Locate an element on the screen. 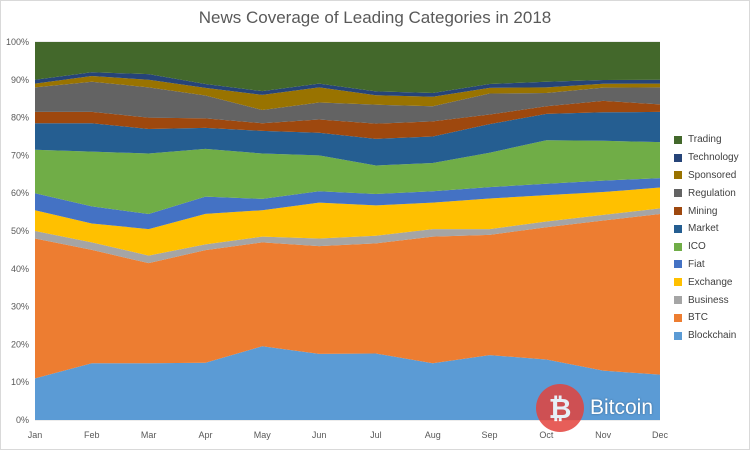 The image size is (750, 450). legend-label: ICO is located at coordinates (697, 247).